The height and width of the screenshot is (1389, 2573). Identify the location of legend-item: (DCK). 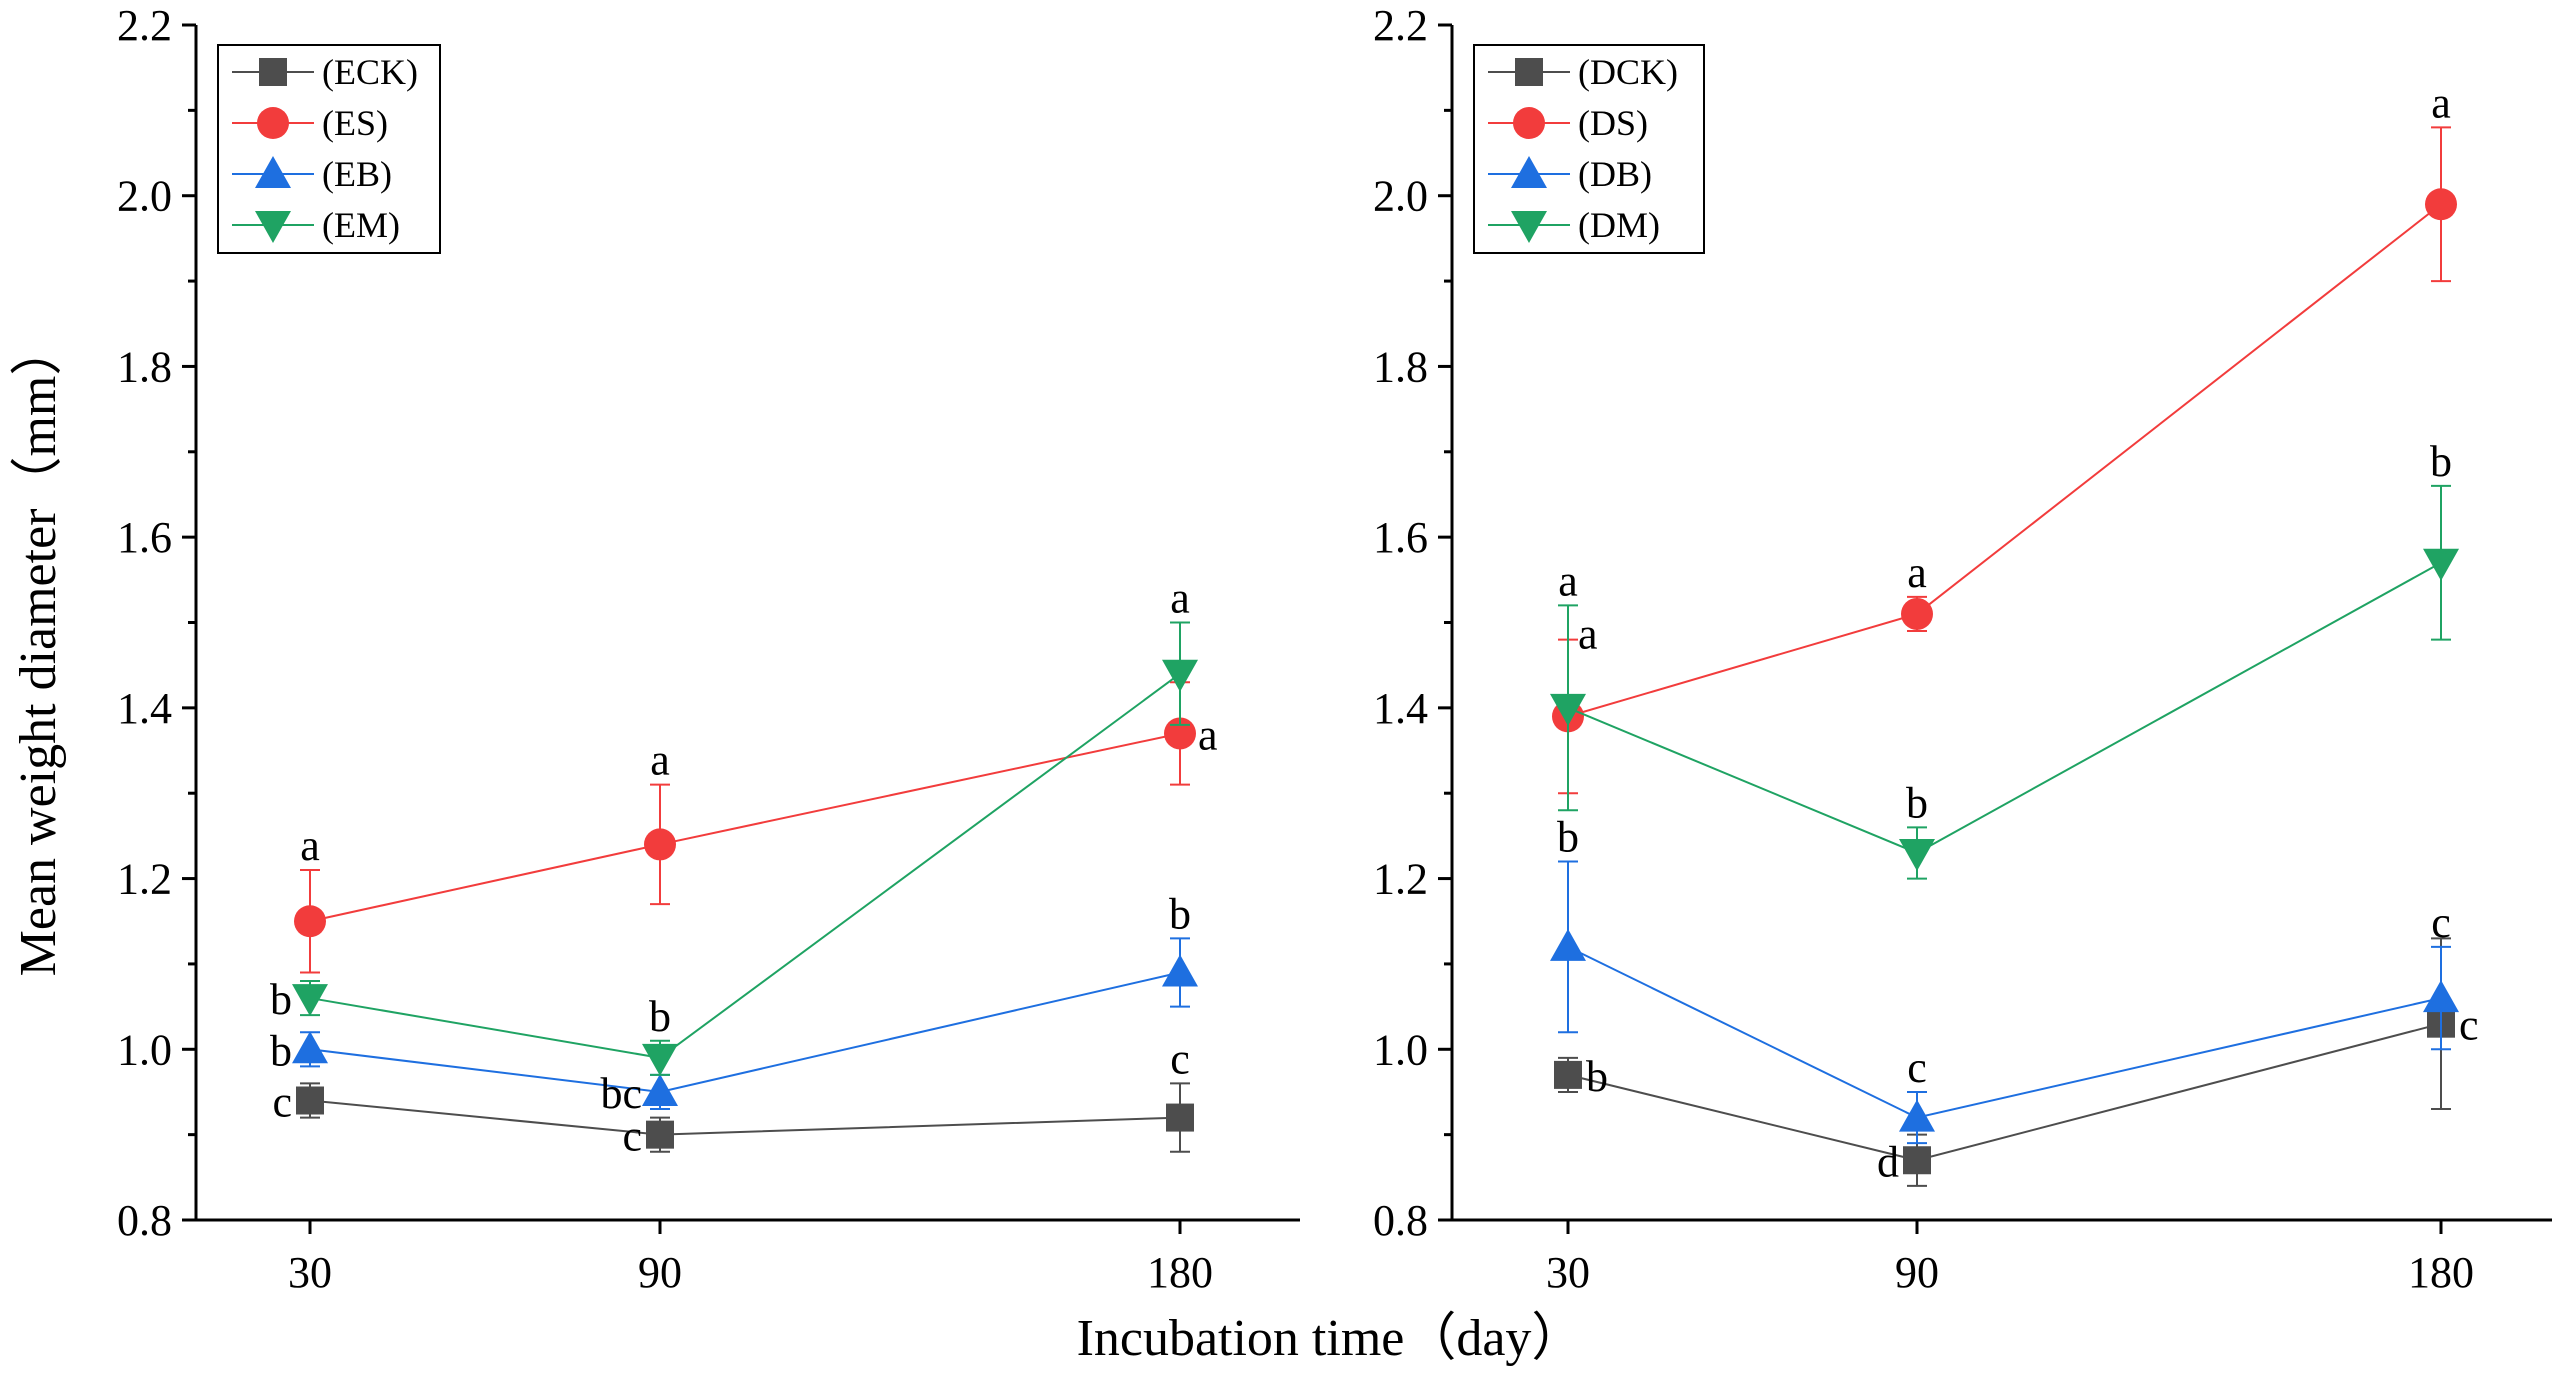
(1583, 72).